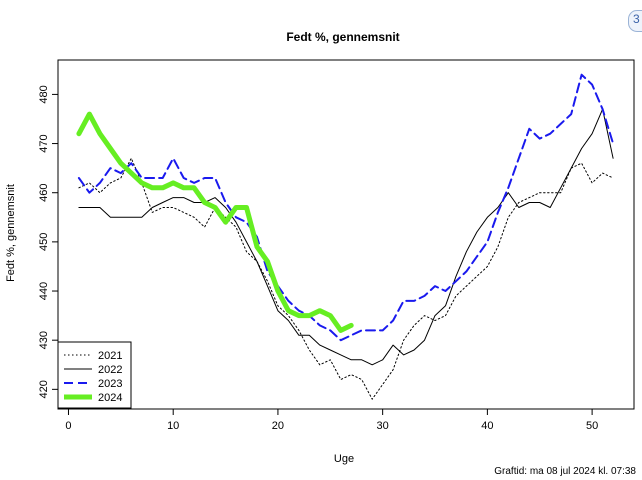 Image resolution: width=642 pixels, height=480 pixels. What do you see at coordinates (344, 459) in the screenshot?
I see `x-axis-label: Uge` at bounding box center [344, 459].